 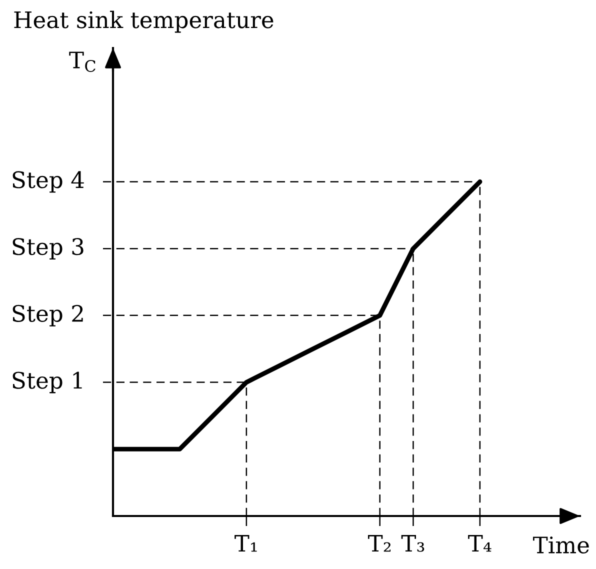 What do you see at coordinates (47, 315) in the screenshot?
I see `ref-line-label: Step 2` at bounding box center [47, 315].